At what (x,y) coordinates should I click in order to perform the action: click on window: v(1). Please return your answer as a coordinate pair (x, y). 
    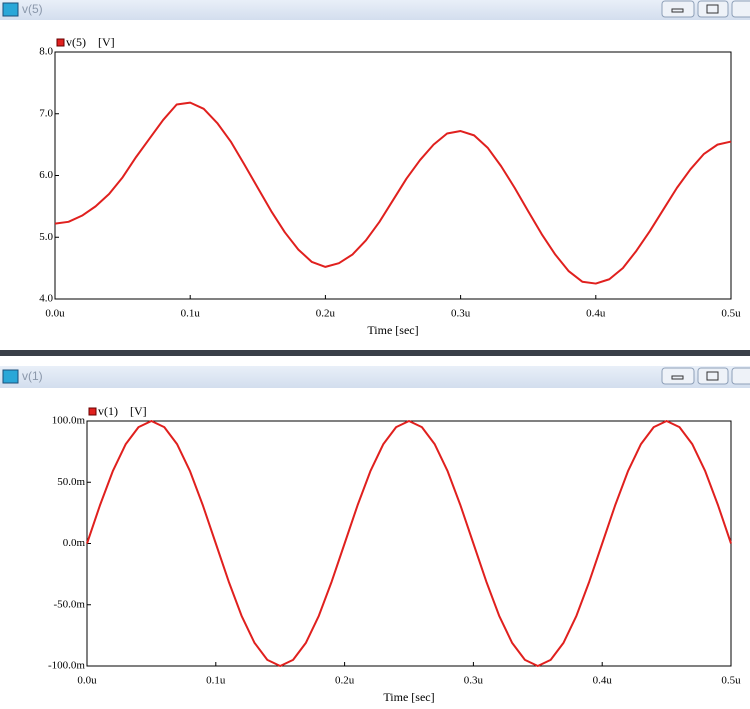
    Looking at the image, I should click on (375, 377).